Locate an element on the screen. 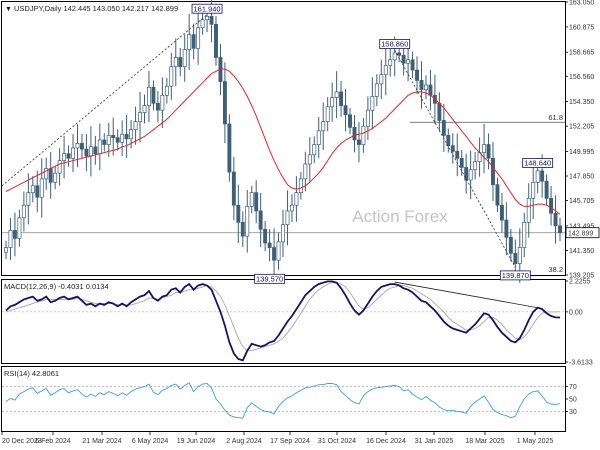  price-label-box: 161.940 is located at coordinates (207, 8).